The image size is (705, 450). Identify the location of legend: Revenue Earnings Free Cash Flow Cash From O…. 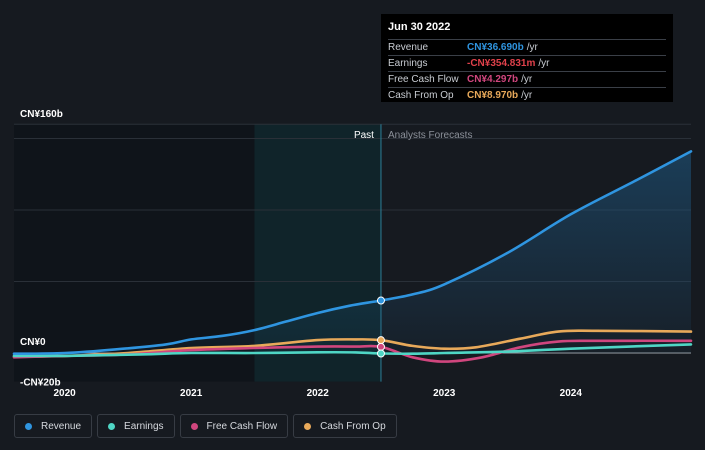
(205, 426).